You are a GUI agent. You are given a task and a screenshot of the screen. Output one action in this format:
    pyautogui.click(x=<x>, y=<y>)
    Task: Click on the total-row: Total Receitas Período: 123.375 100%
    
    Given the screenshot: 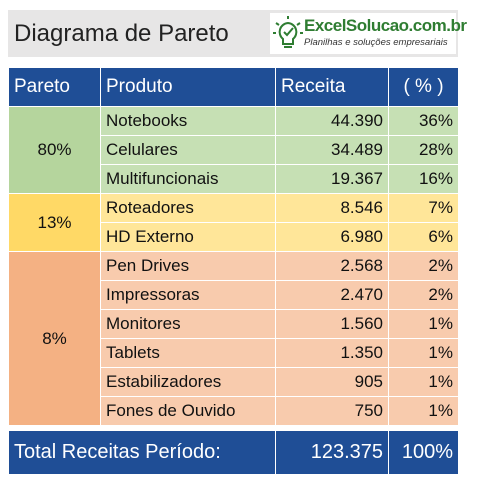 What is the action you would take?
    pyautogui.click(x=233, y=452)
    